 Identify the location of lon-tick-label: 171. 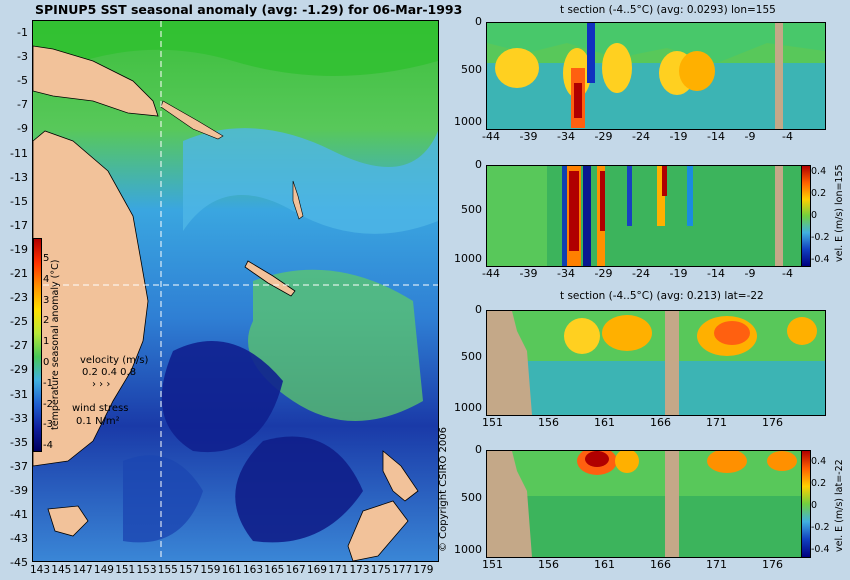
(338, 570).